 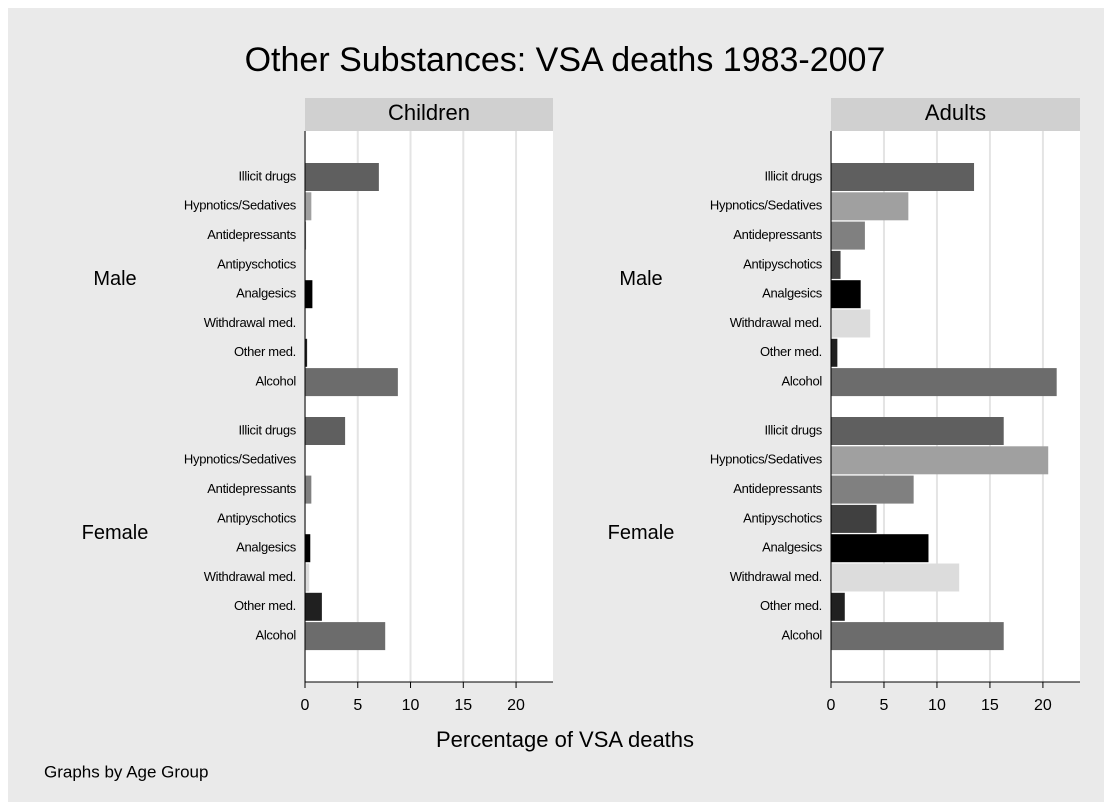 What do you see at coordinates (126, 771) in the screenshot?
I see `note: Graphs by Age Group` at bounding box center [126, 771].